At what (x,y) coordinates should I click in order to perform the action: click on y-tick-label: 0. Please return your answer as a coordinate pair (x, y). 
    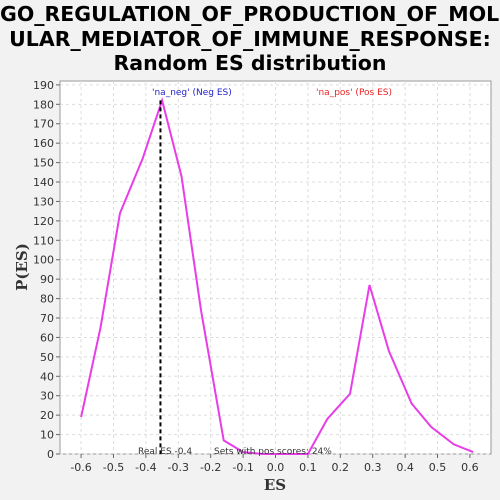
    Looking at the image, I should click on (50, 454).